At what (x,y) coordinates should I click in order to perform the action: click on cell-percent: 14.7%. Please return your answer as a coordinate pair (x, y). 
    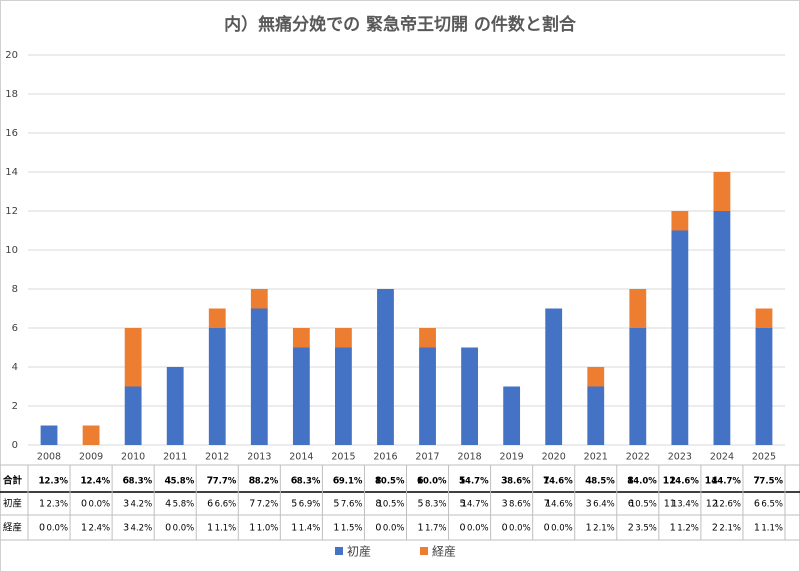
    Looking at the image, I should click on (475, 505).